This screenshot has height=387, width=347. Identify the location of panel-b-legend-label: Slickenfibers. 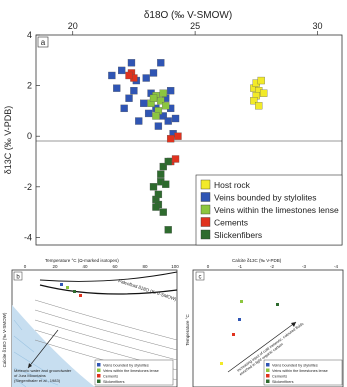
(114, 382).